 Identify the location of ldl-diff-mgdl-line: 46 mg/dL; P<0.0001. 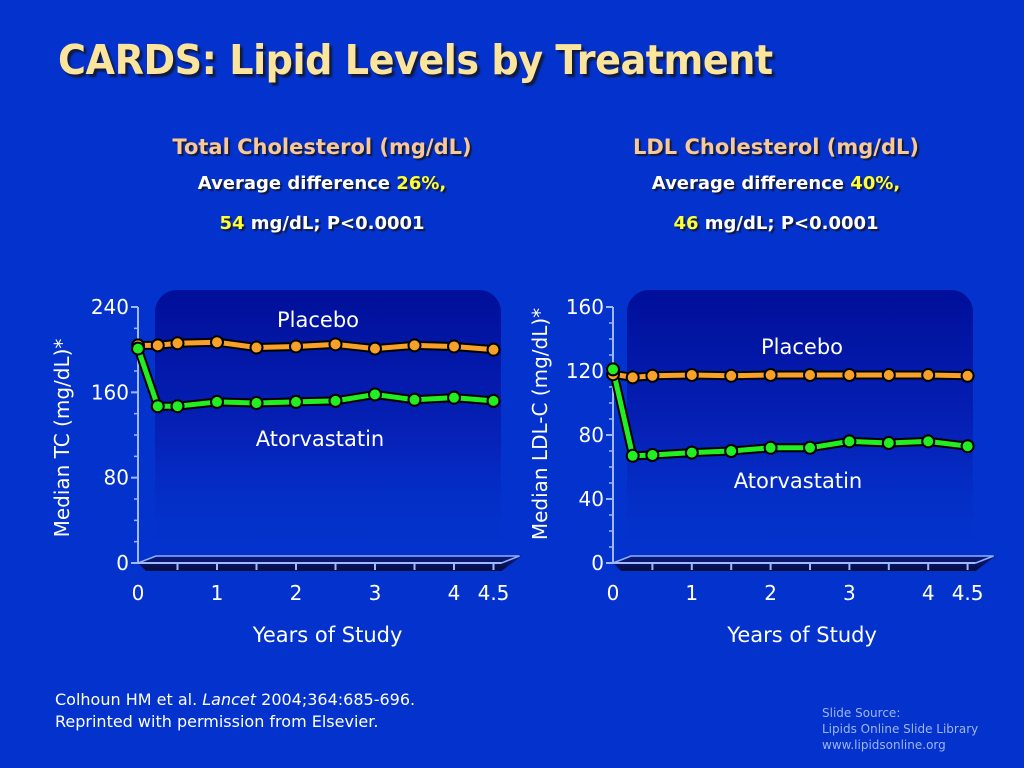
(776, 224).